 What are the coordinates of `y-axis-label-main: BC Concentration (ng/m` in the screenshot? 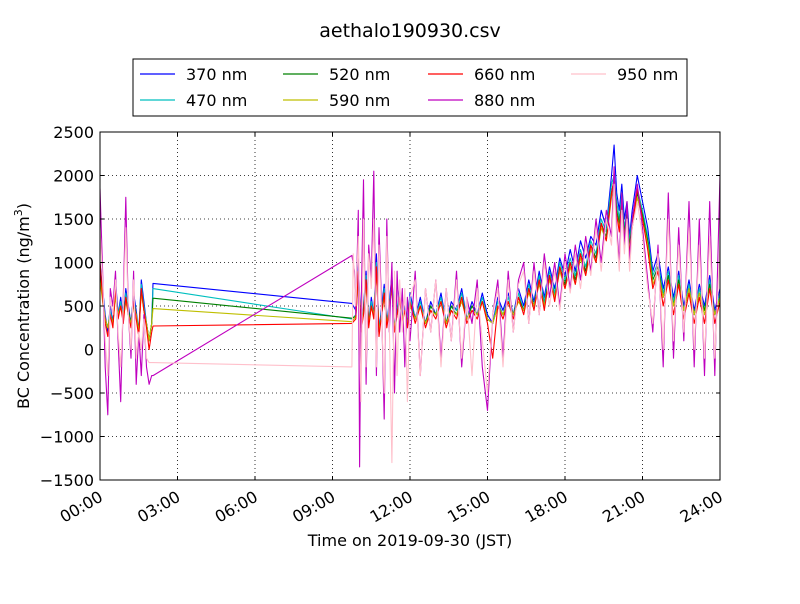 It's located at (23, 312).